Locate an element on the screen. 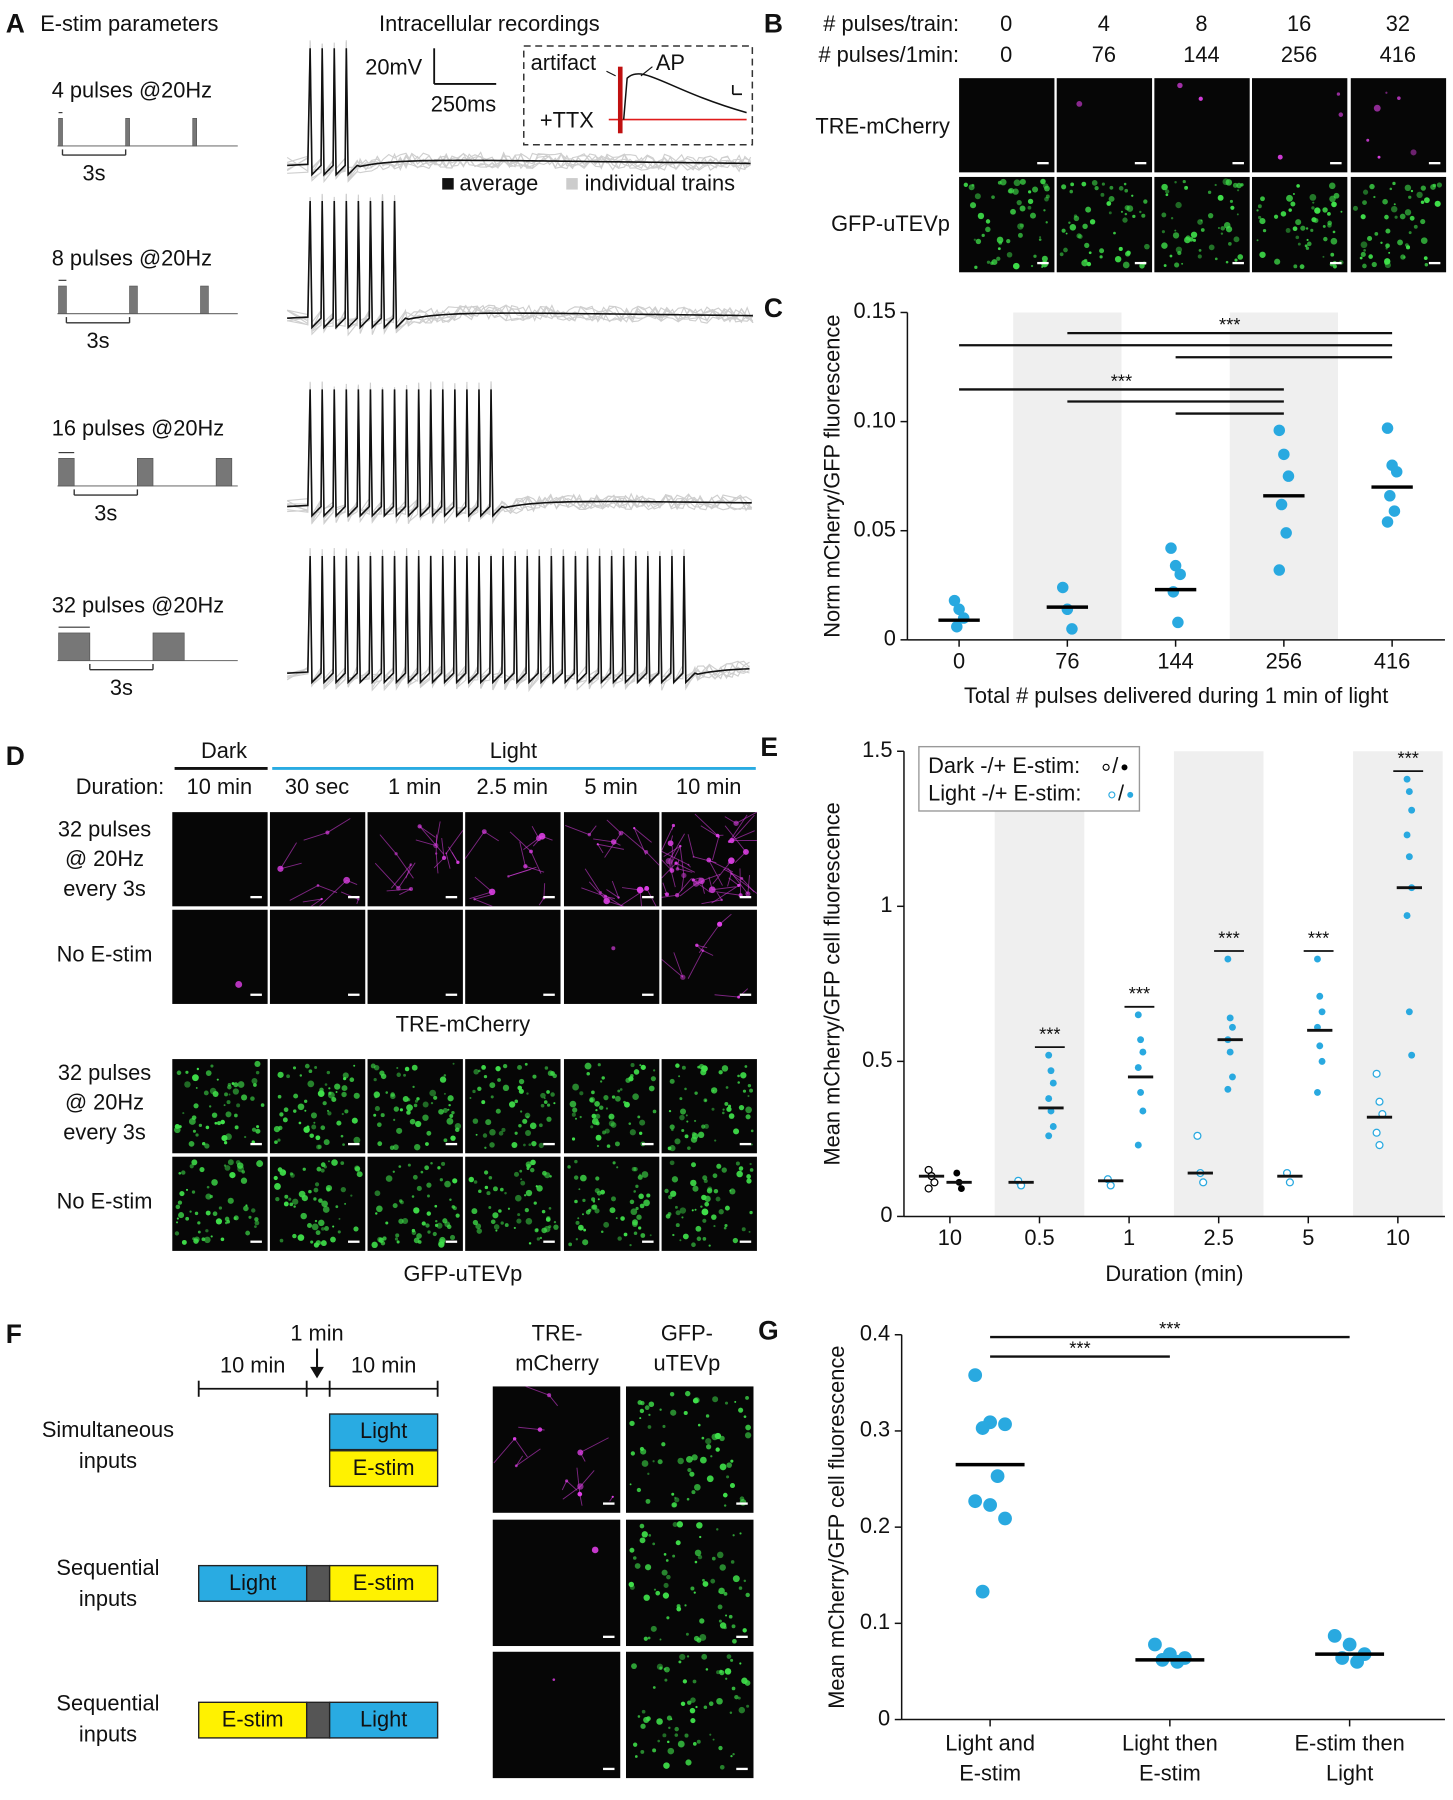  significance-label: *** is located at coordinates (1079, 1348).